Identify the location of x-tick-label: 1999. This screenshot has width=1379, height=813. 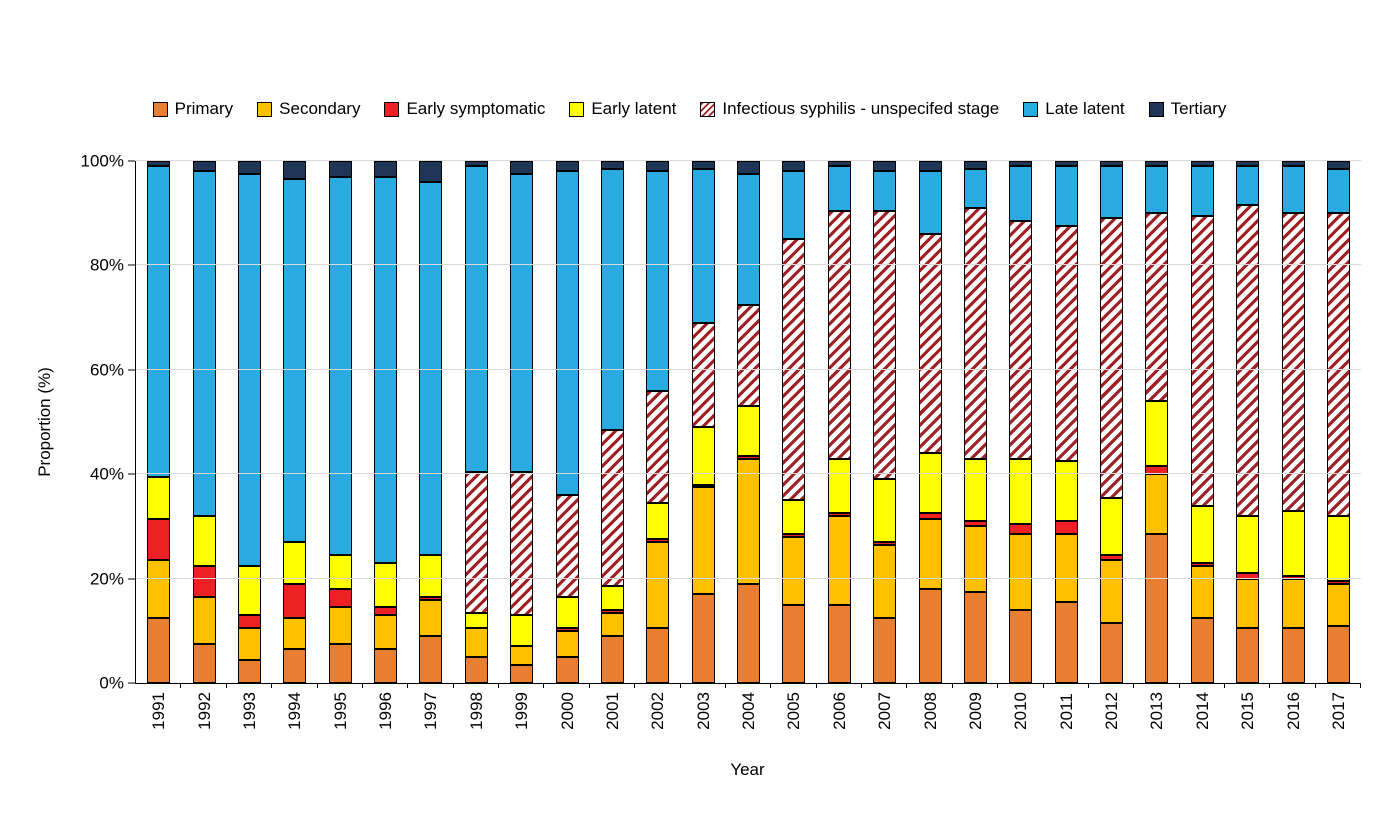
(522, 711).